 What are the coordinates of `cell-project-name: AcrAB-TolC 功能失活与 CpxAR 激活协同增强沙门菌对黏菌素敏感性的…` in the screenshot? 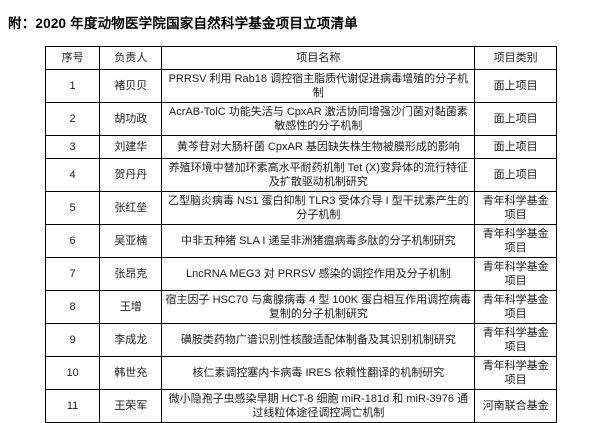 It's located at (318, 119).